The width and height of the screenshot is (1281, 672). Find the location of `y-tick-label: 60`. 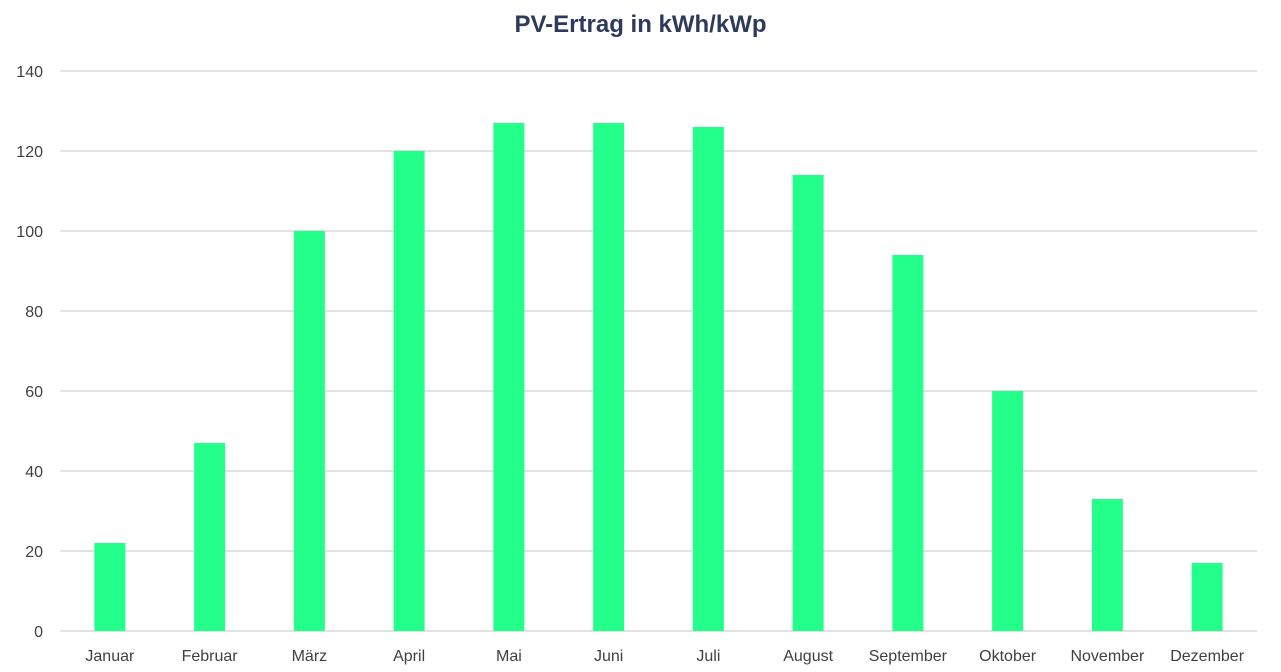

y-tick-label: 60 is located at coordinates (34, 392).